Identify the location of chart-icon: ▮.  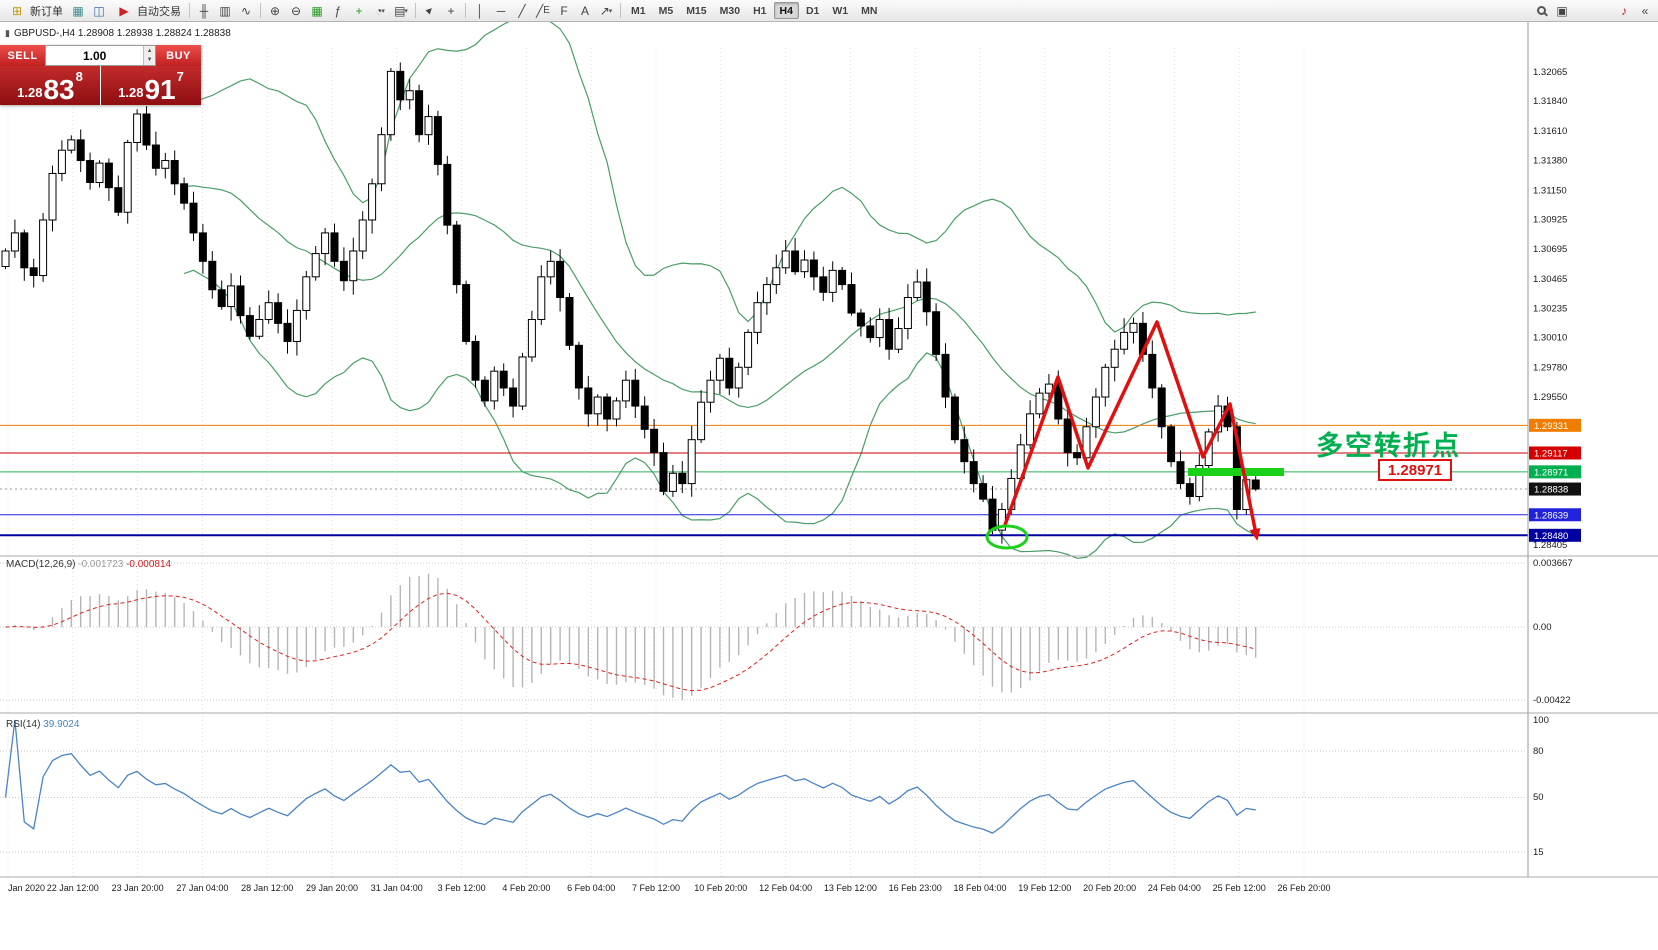
(7, 33).